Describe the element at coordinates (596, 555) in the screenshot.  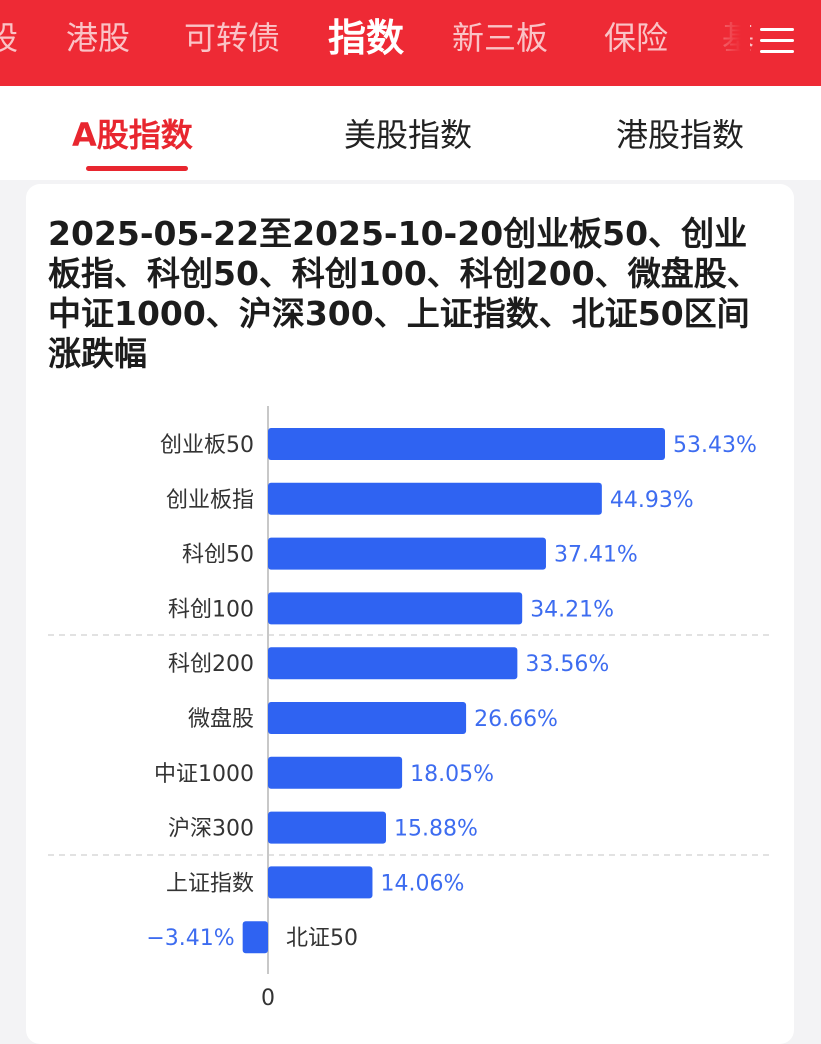
I see `value-label: 37.41%` at that location.